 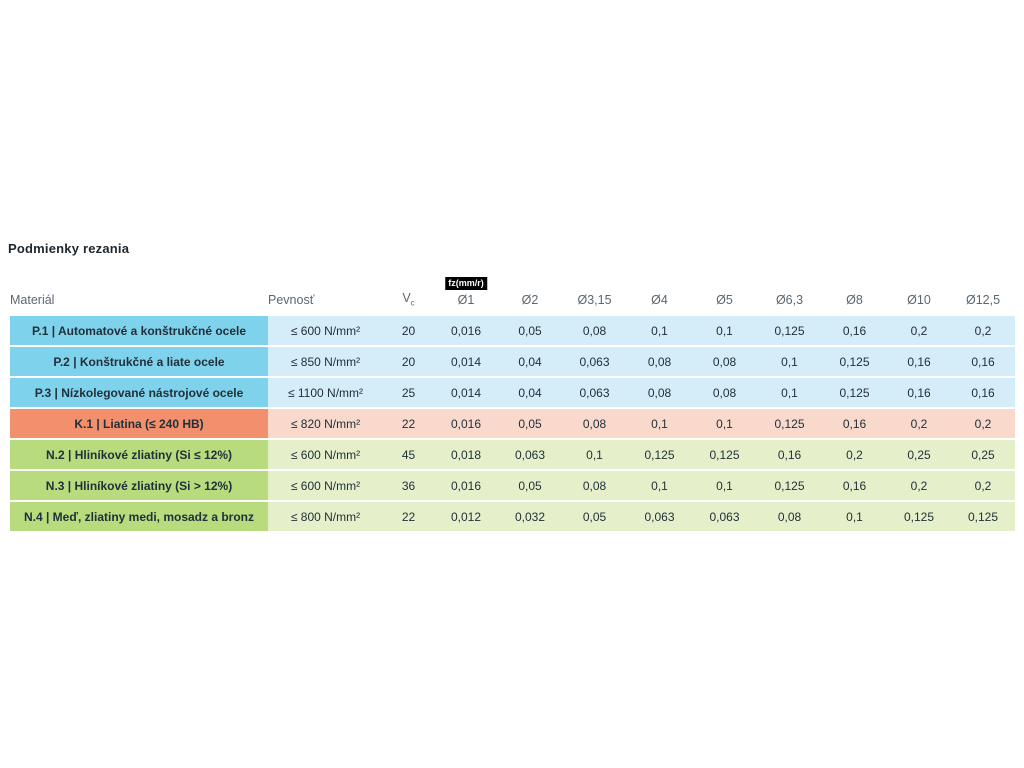 What do you see at coordinates (466, 517) in the screenshot?
I see `fz-cell: 0,012` at bounding box center [466, 517].